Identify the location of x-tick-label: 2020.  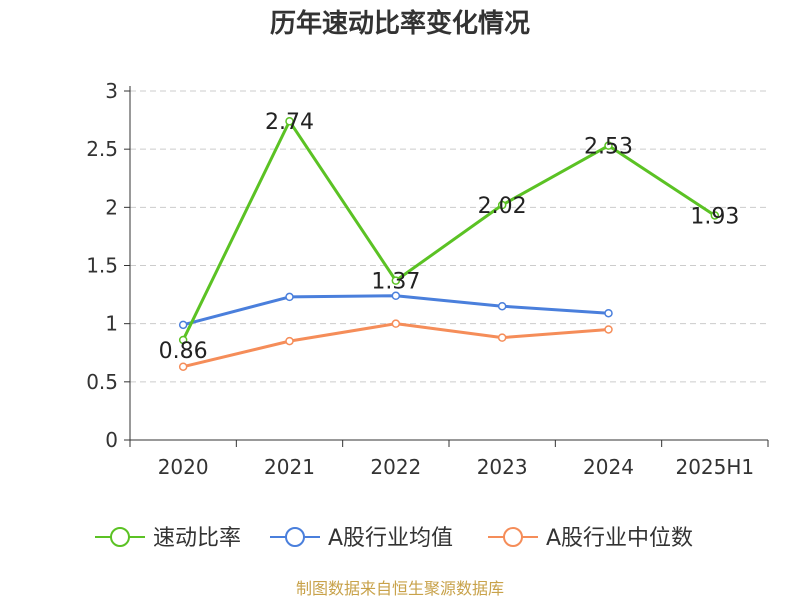
(183, 467).